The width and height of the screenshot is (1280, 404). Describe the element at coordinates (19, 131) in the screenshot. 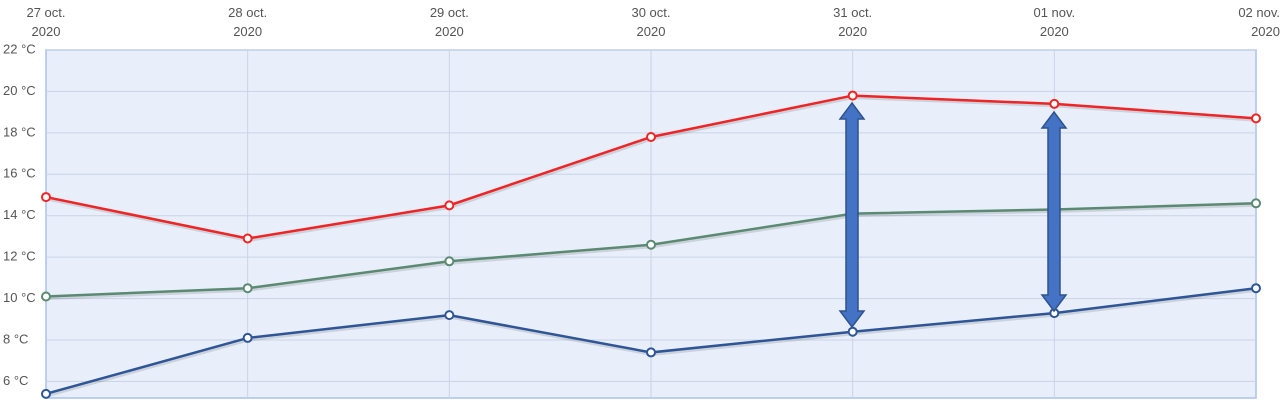

I see `y-tick-label: 18 °C` at that location.